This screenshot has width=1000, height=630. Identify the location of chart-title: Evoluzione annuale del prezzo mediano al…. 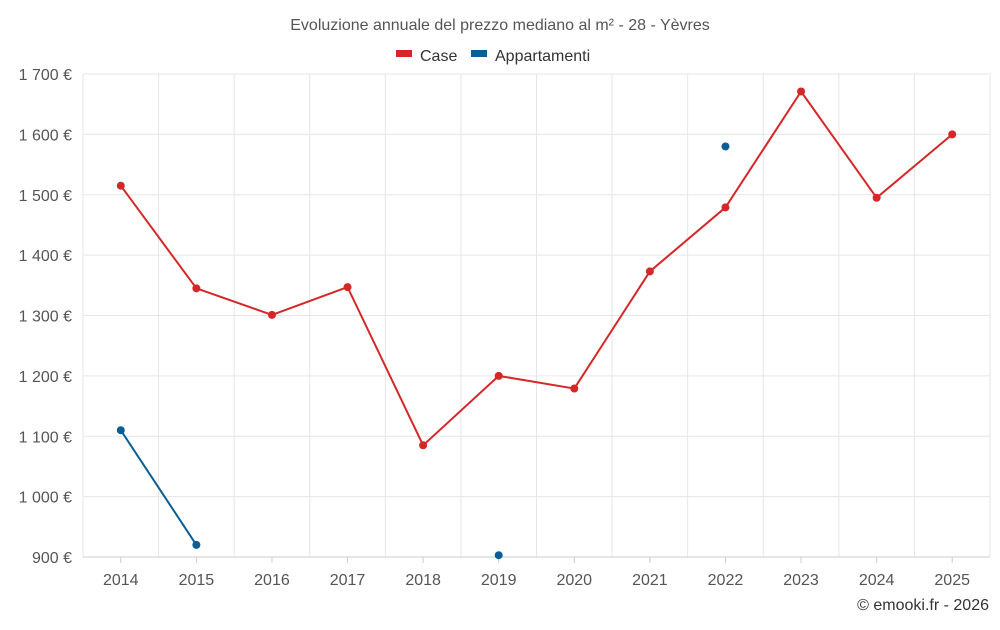
(500, 25).